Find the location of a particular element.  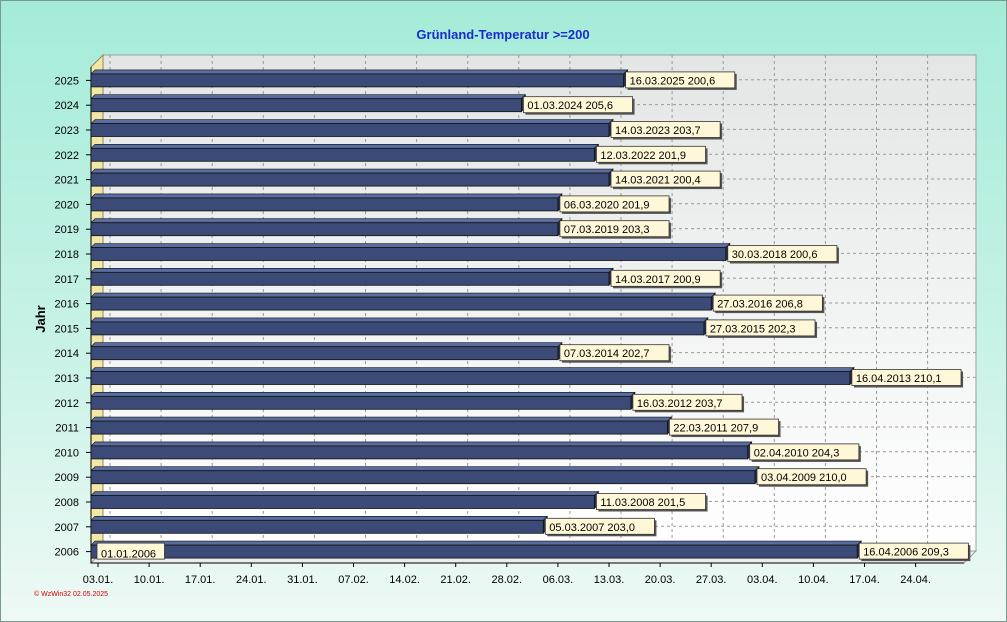

y-tick-label: 2009 is located at coordinates (67, 478).